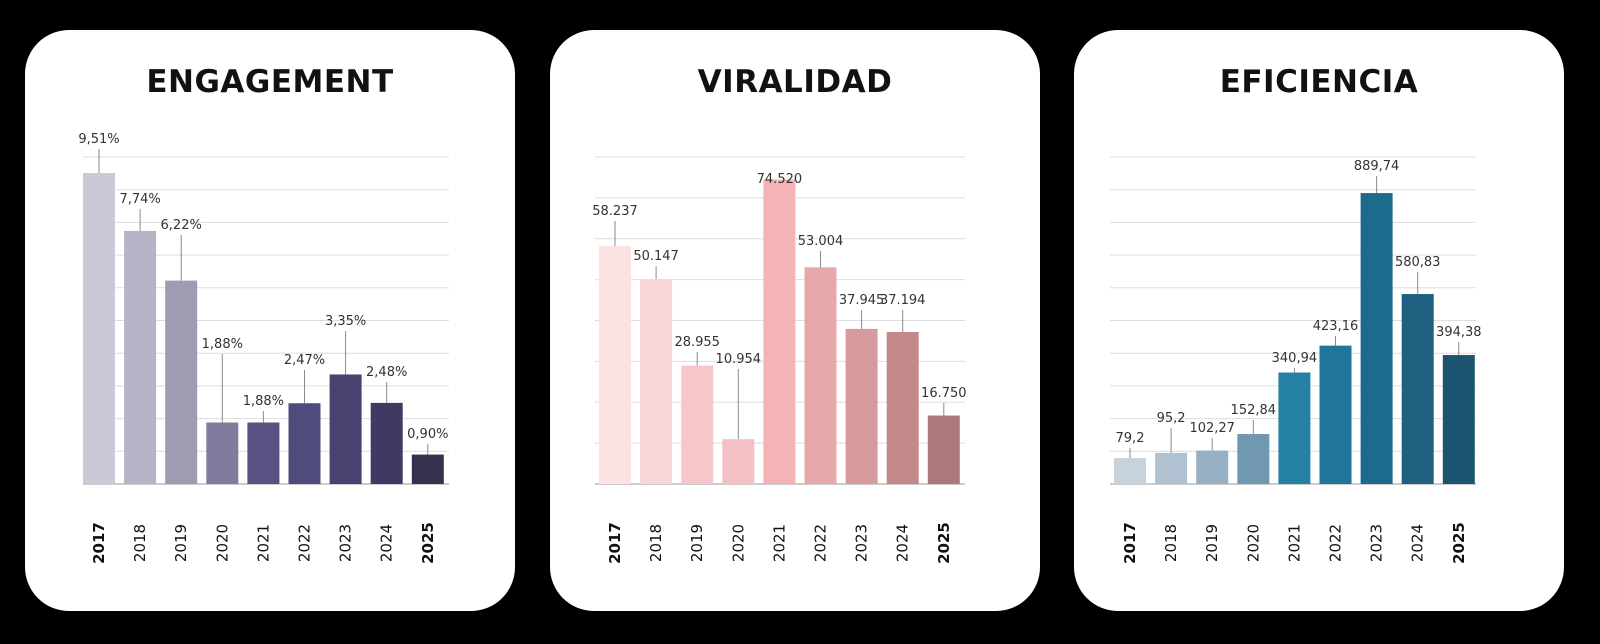 The width and height of the screenshot is (1600, 644). I want to click on value-label: 423,16, so click(1336, 326).